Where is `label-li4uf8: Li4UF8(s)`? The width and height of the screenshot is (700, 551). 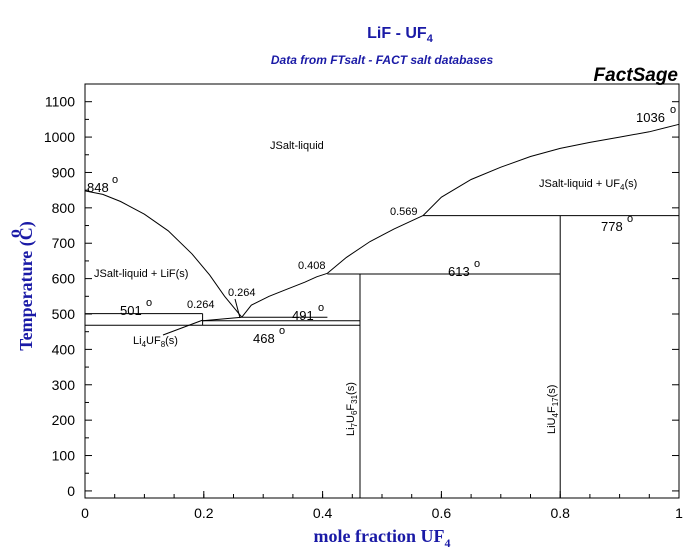
label-li4uf8: Li4UF8(s) is located at coordinates (155, 342).